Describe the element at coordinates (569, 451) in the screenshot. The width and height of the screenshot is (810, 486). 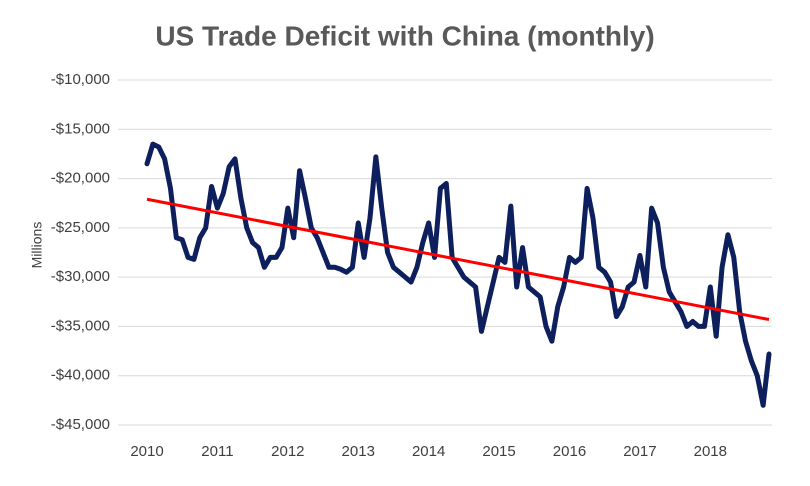
I see `x-tick-label: 2016` at that location.